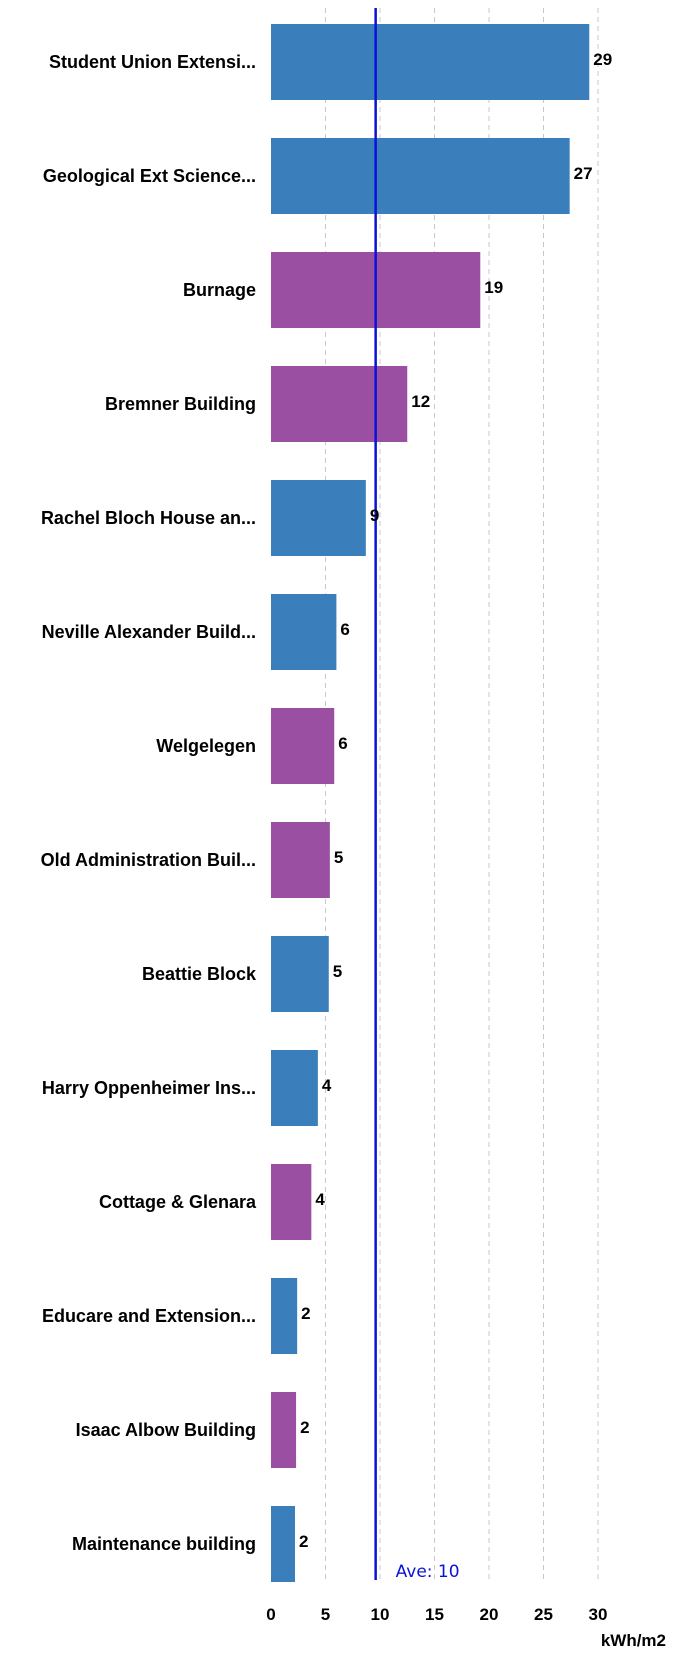 The image size is (682, 1656). I want to click on x-tick-label-25: 25, so click(543, 1614).